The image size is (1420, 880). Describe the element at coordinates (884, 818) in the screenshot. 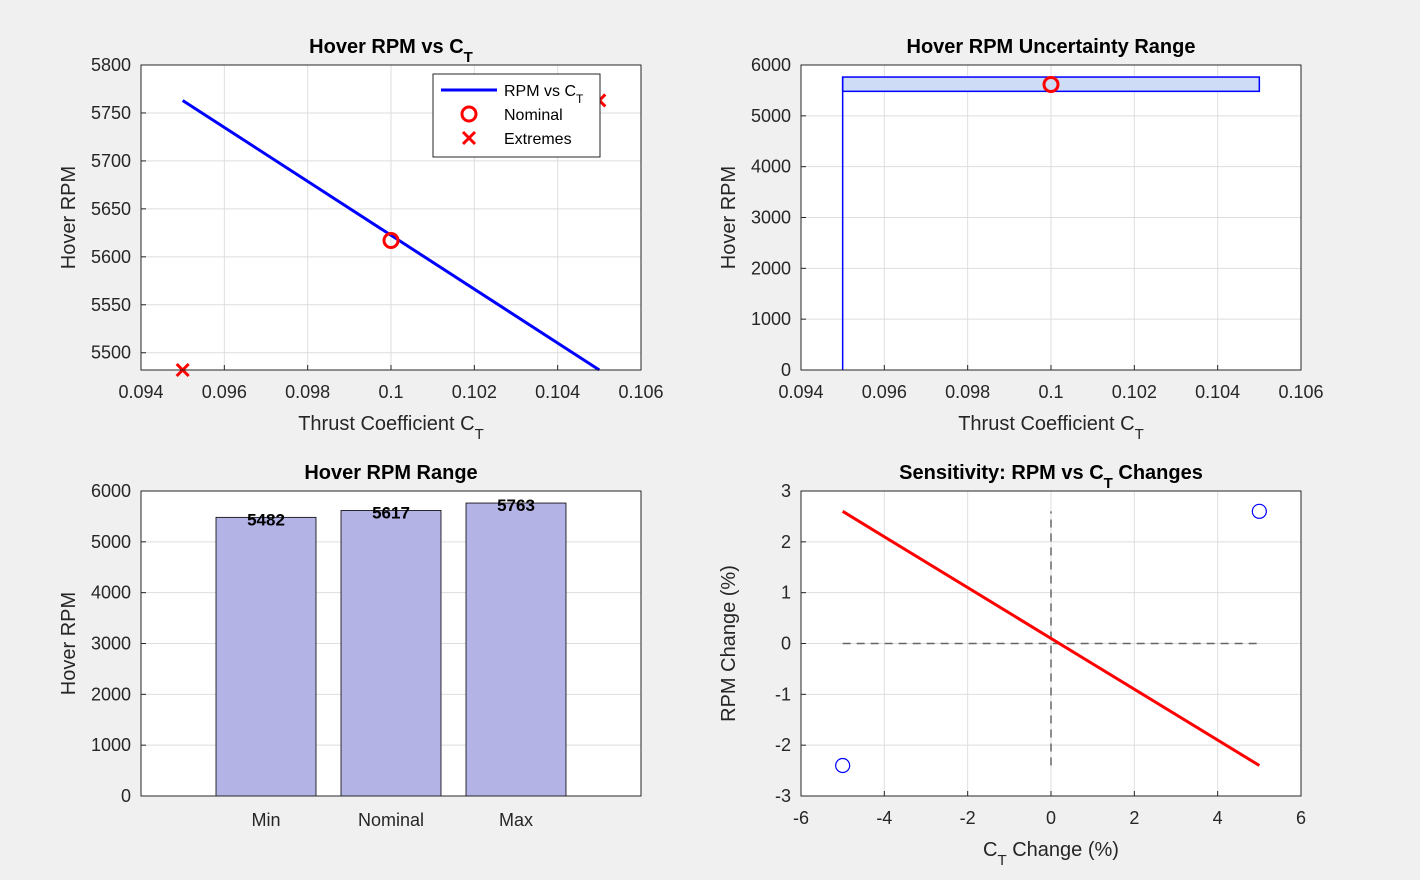

I see `x-tick-label: -4` at that location.